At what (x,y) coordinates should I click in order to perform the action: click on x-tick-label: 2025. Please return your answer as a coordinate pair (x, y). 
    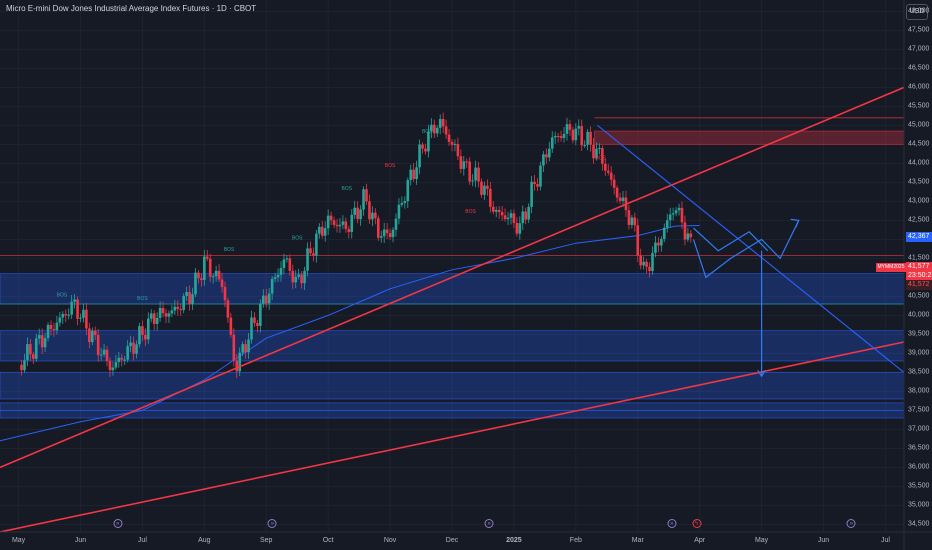
    Looking at the image, I should click on (514, 540).